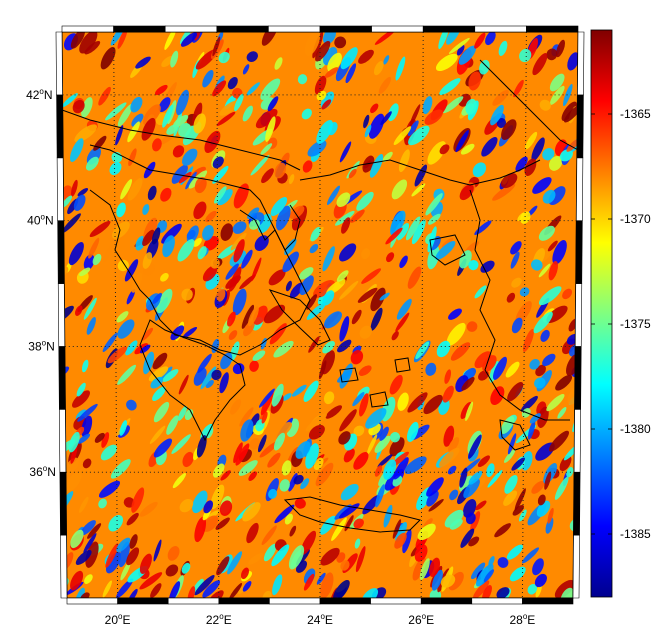  I want to click on longitude-label: 26oE, so click(421, 619).